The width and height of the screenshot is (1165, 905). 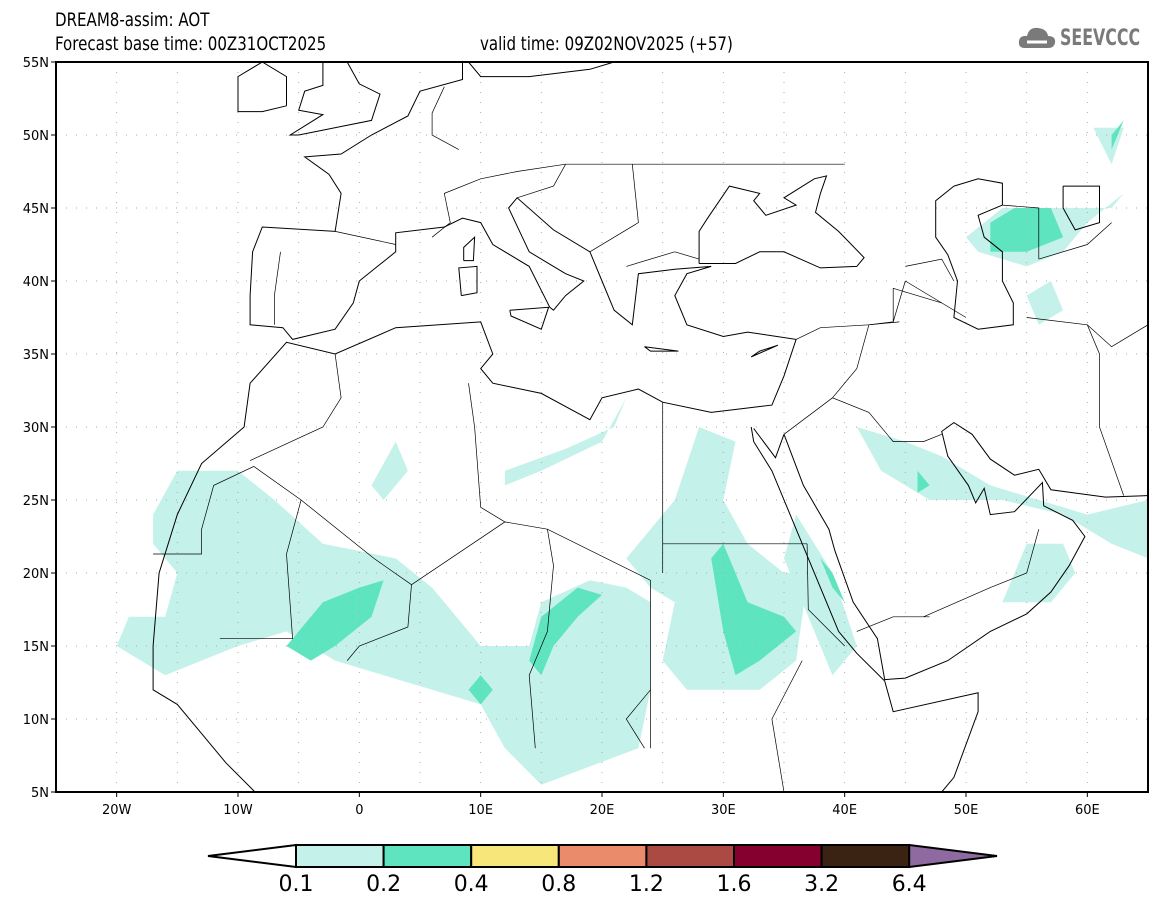 What do you see at coordinates (606, 44) in the screenshot?
I see `valid-time: valid time: 09Z02NOV2025 (+57)` at bounding box center [606, 44].